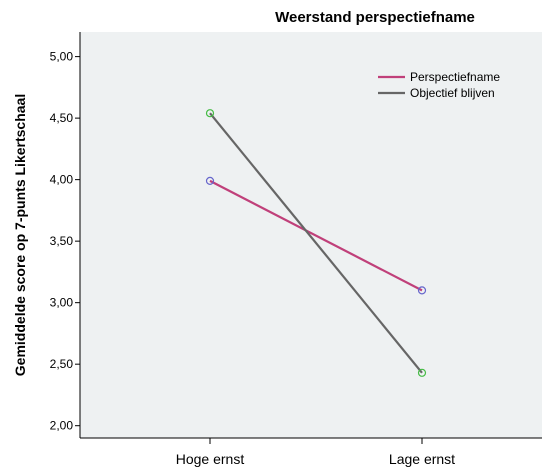 This screenshot has width=542, height=472. What do you see at coordinates (62, 241) in the screenshot?
I see `y-tick-label: 3,50` at bounding box center [62, 241].